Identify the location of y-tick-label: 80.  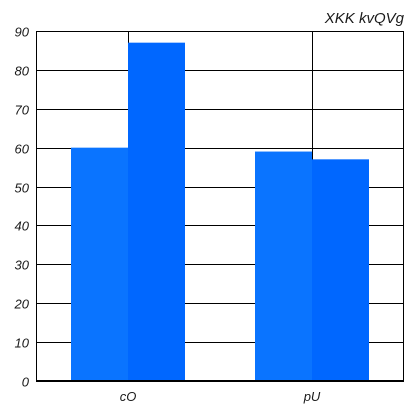
(22, 71).